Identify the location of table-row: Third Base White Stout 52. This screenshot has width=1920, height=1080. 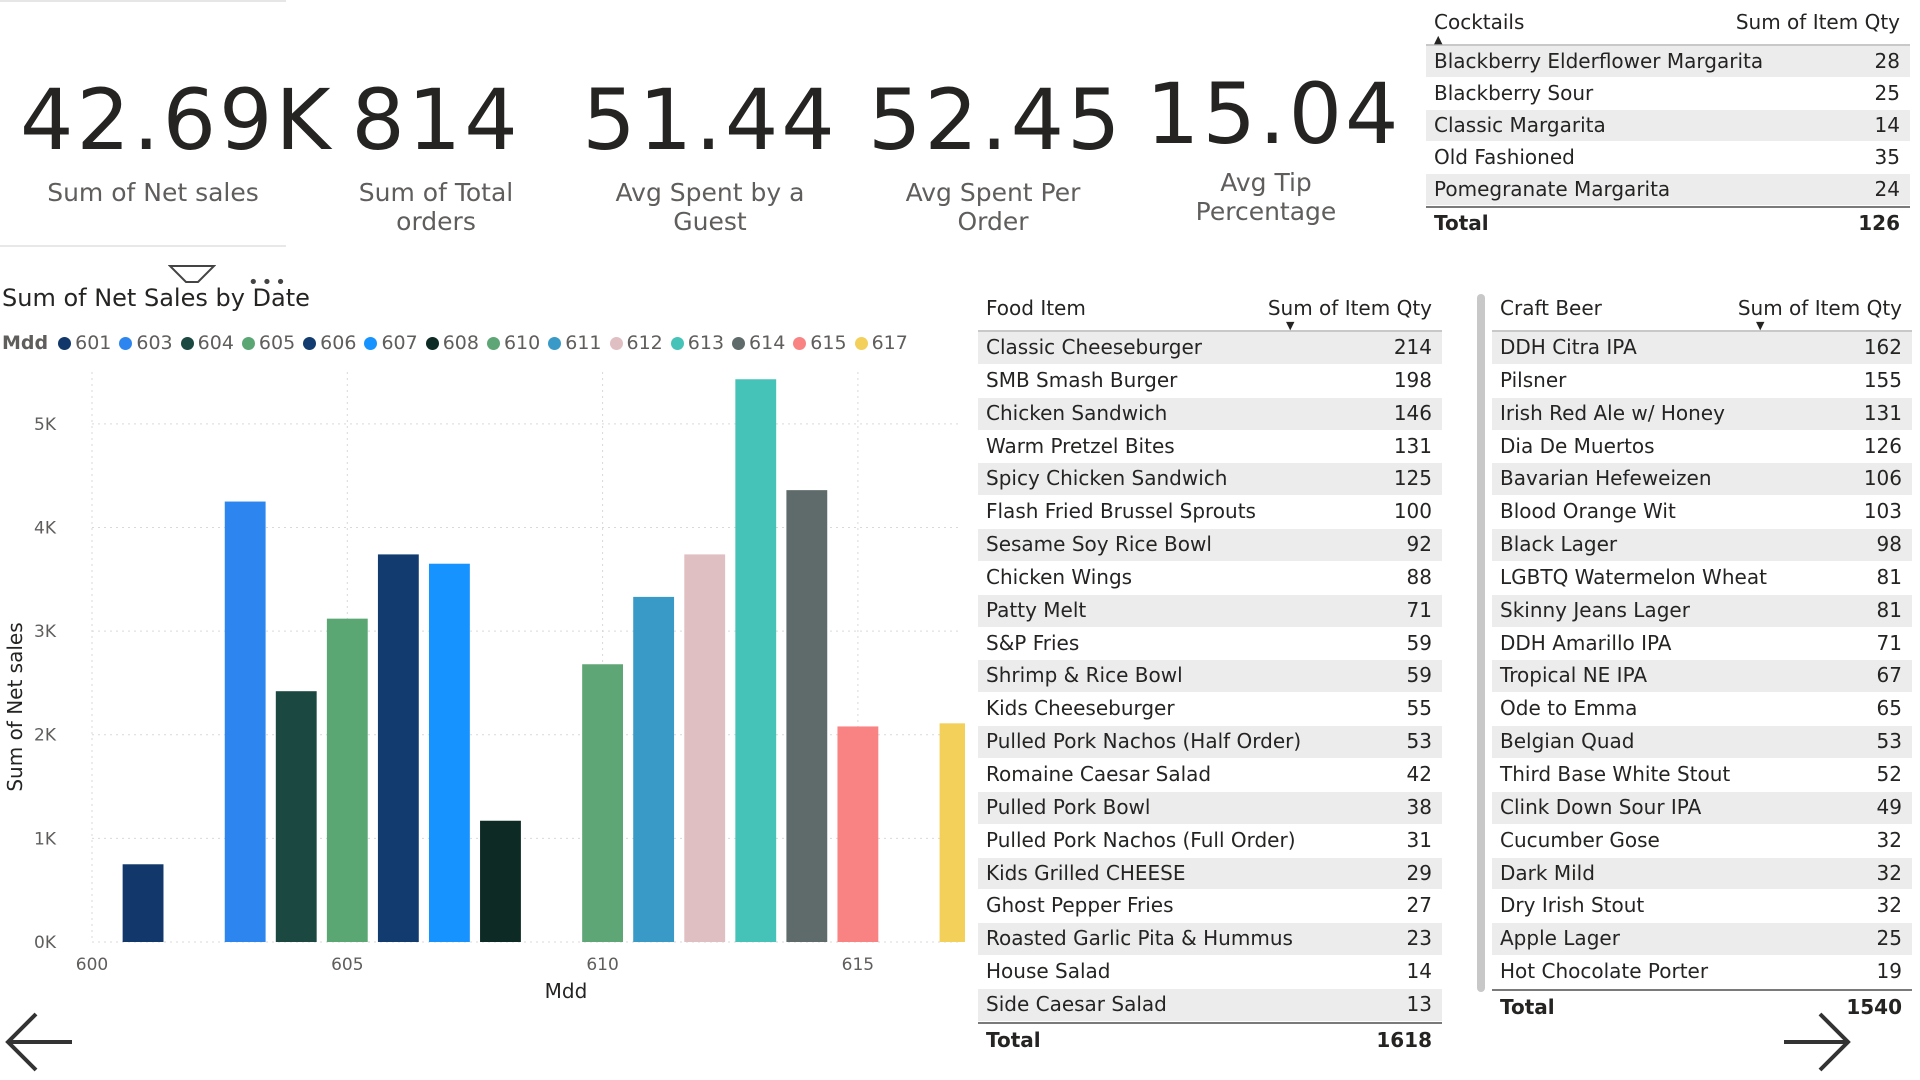
(1702, 775).